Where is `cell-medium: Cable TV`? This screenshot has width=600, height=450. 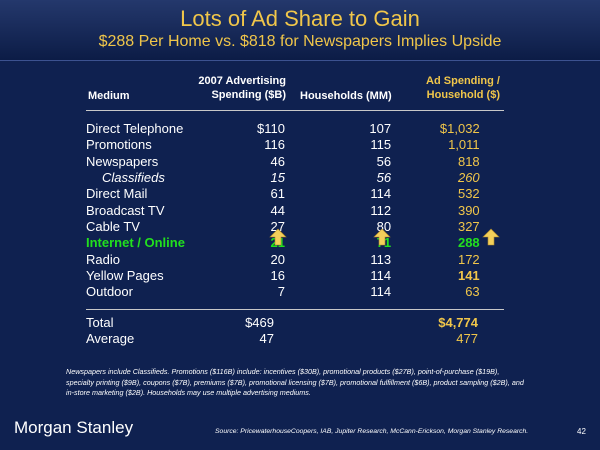 cell-medium: Cable TV is located at coordinates (113, 226).